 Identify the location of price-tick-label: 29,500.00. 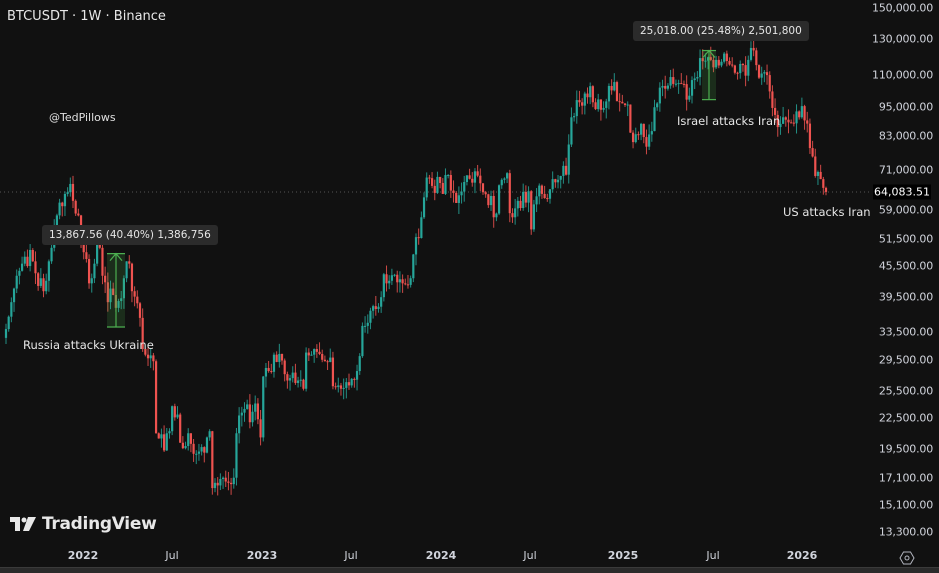
(905, 360).